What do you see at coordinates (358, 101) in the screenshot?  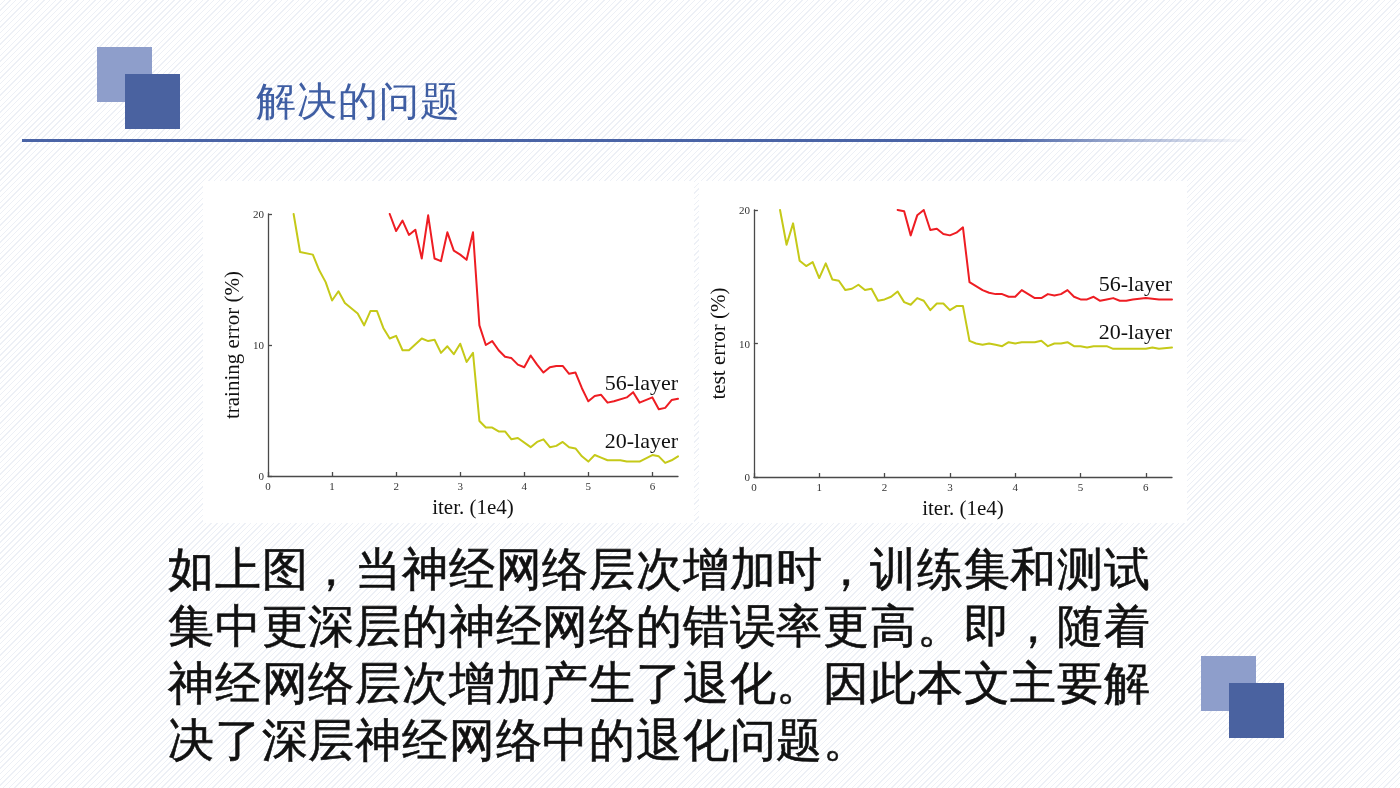 I see `chart-title: 解决的问题` at bounding box center [358, 101].